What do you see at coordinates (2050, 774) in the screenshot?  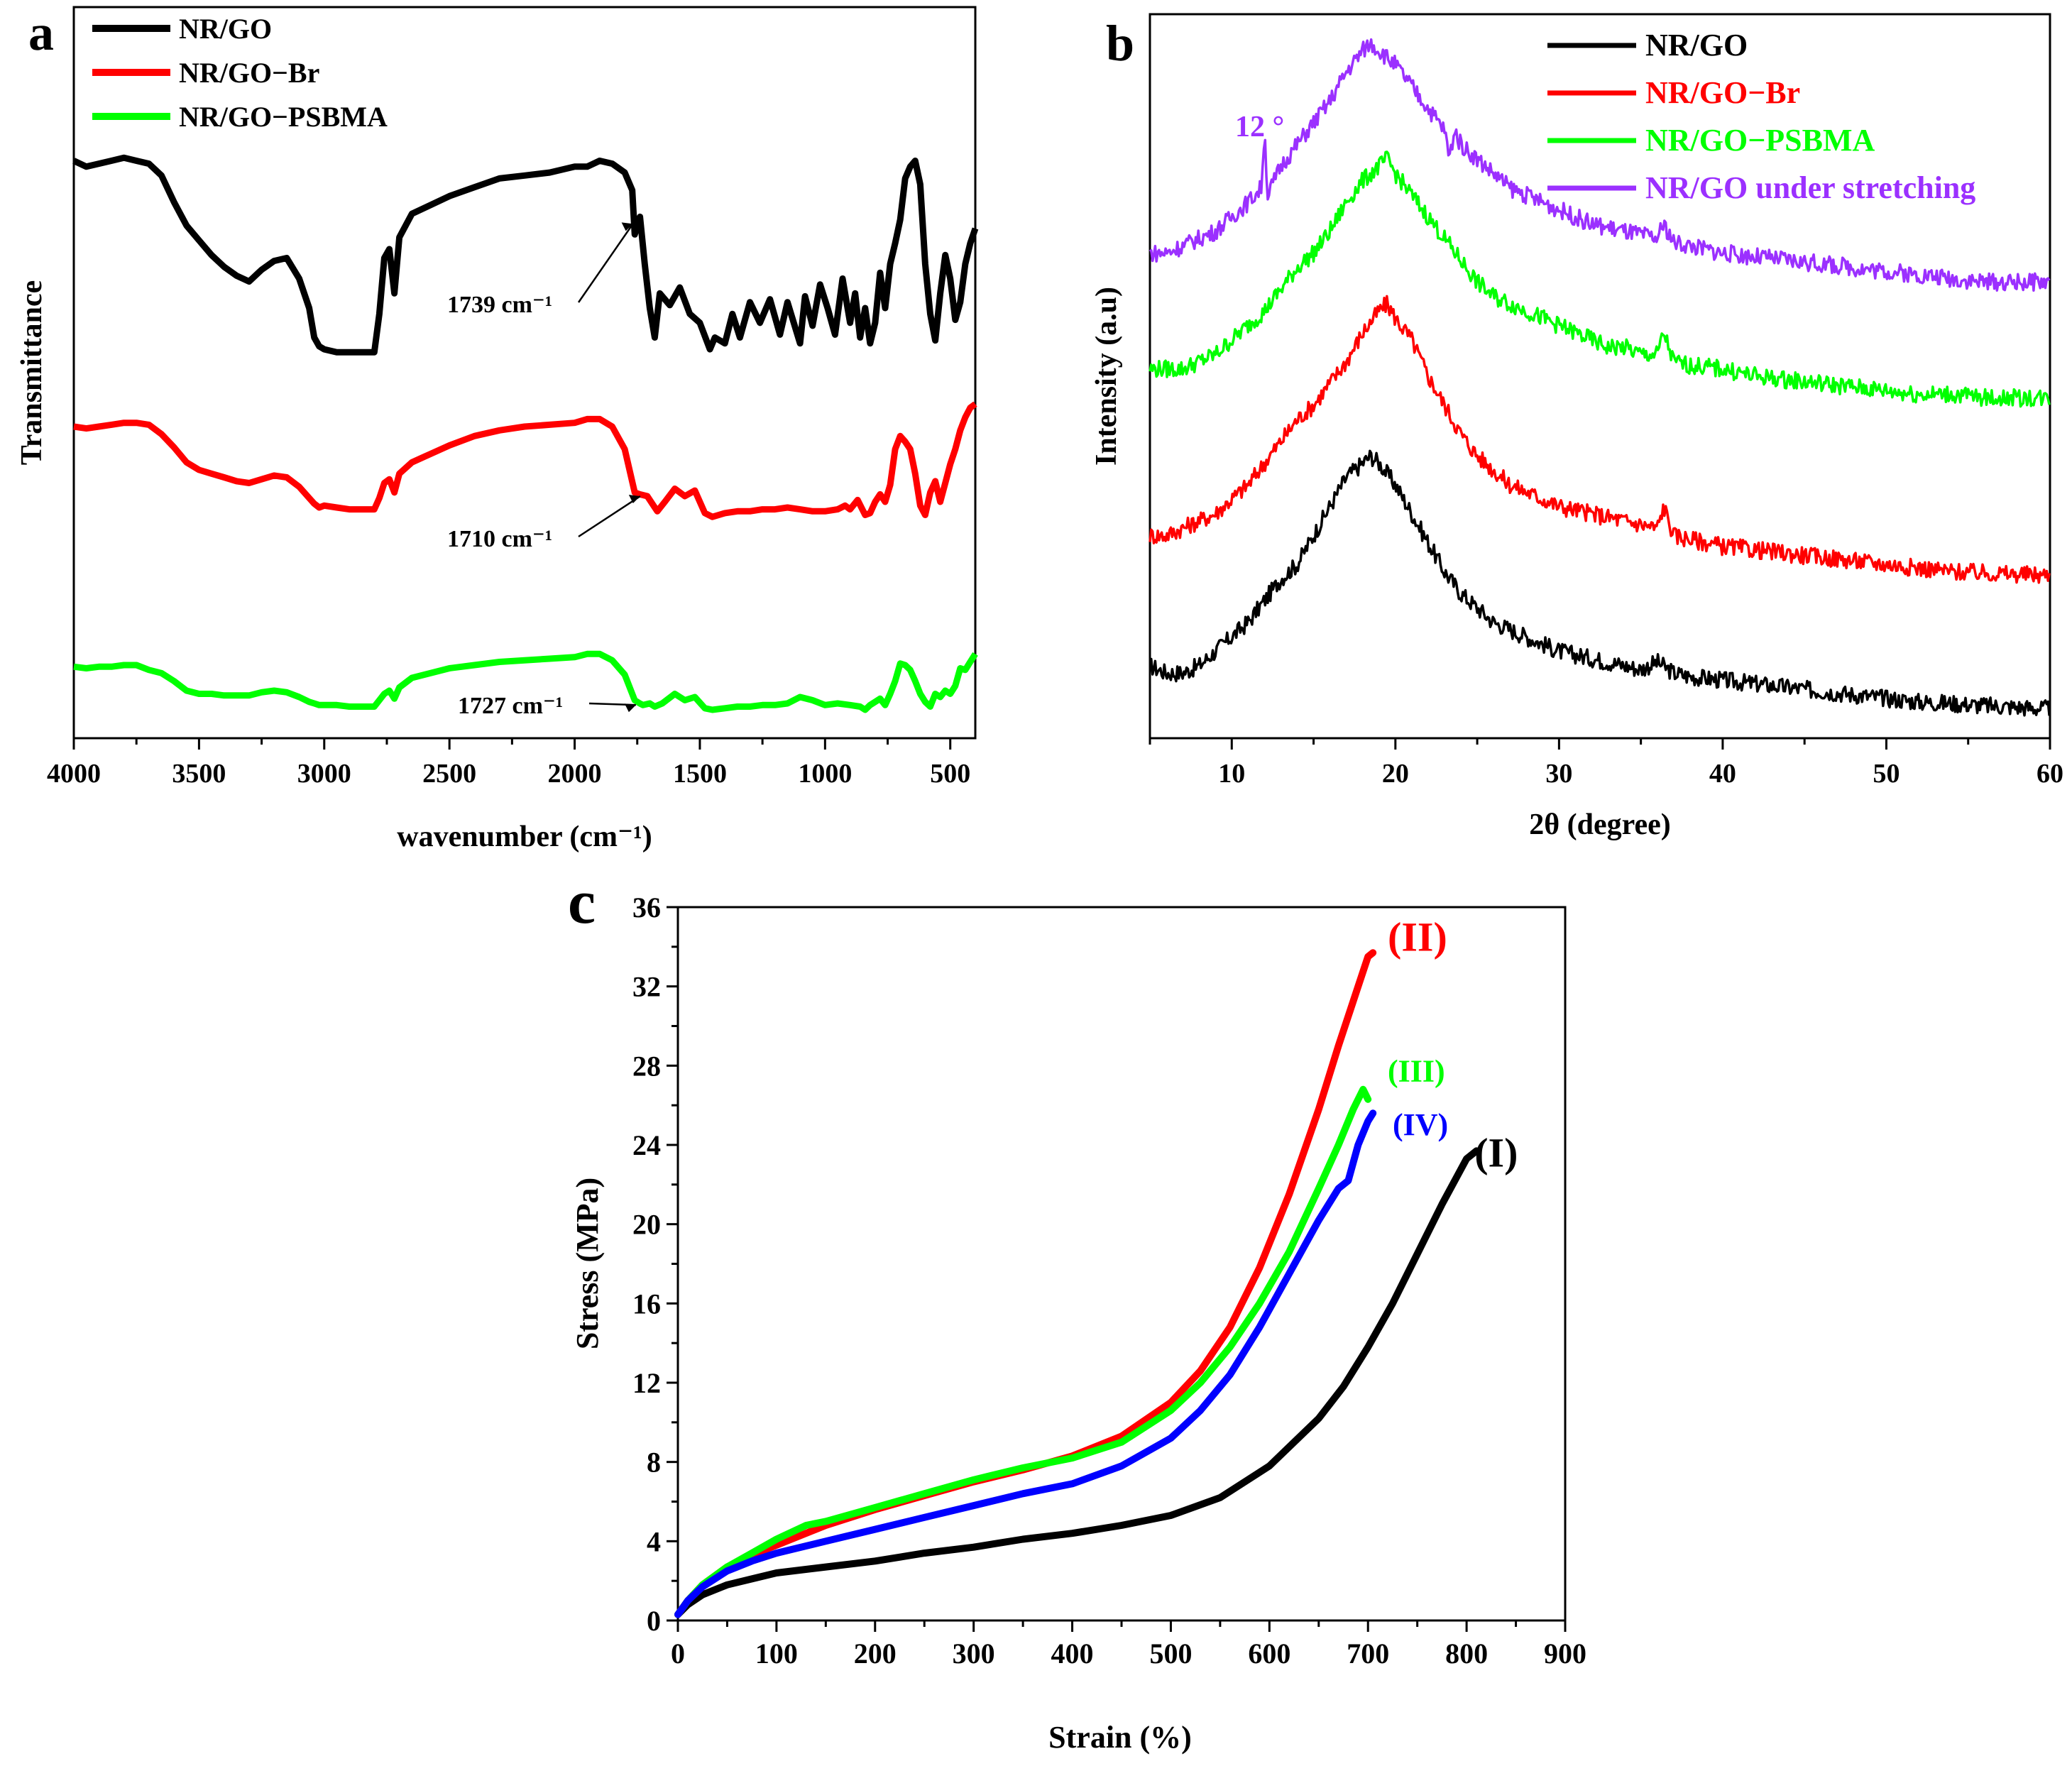 I see `panel-b-xtick-label: 60` at bounding box center [2050, 774].